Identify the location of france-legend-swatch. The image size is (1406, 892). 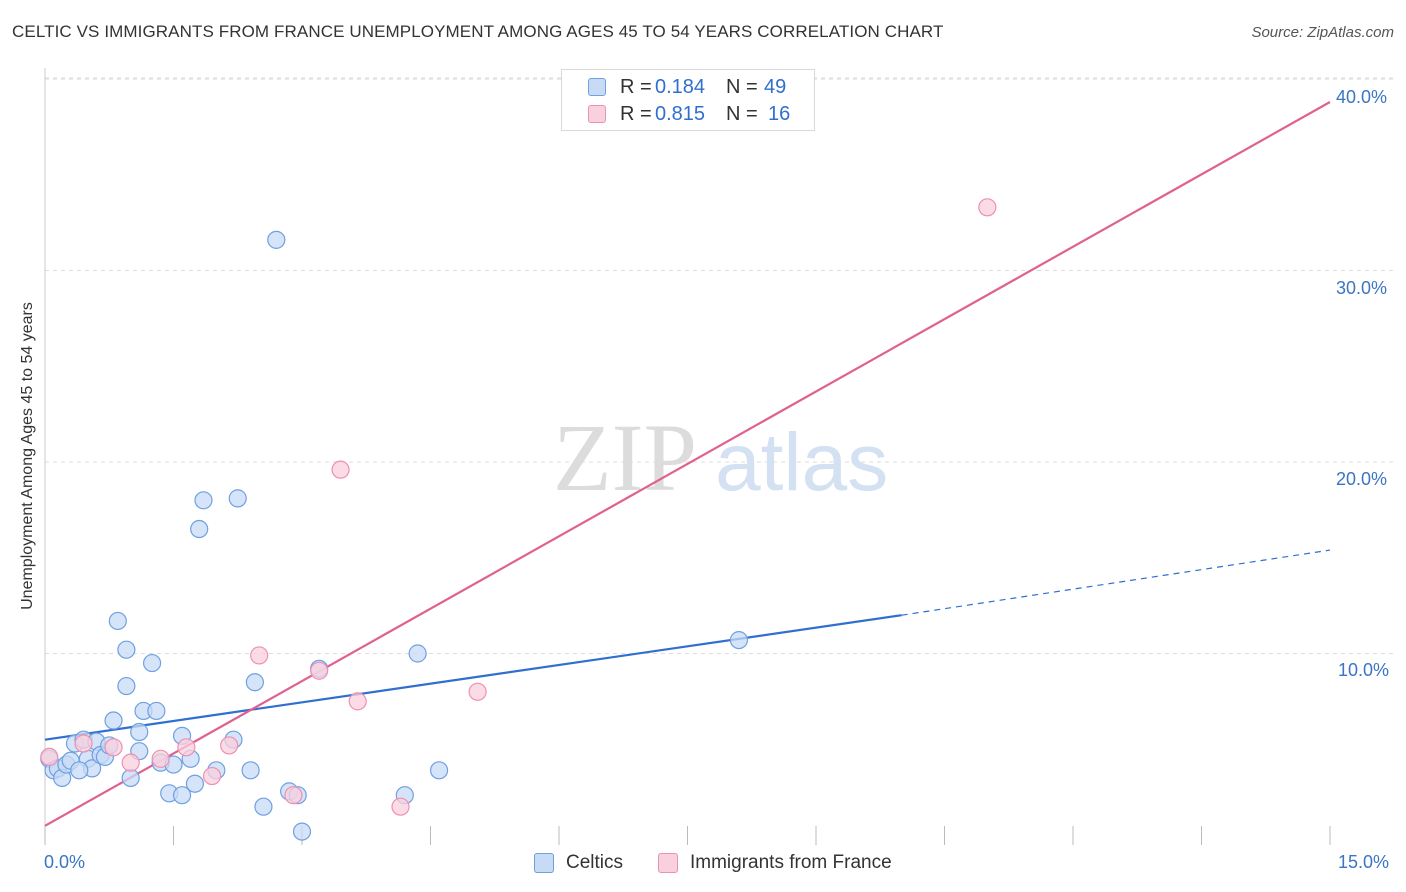
(668, 863).